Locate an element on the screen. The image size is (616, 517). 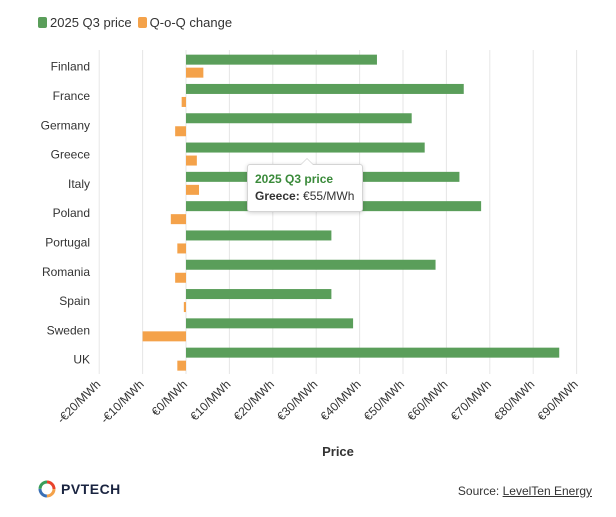
x-tick-label: €40/MWh is located at coordinates (341, 400).